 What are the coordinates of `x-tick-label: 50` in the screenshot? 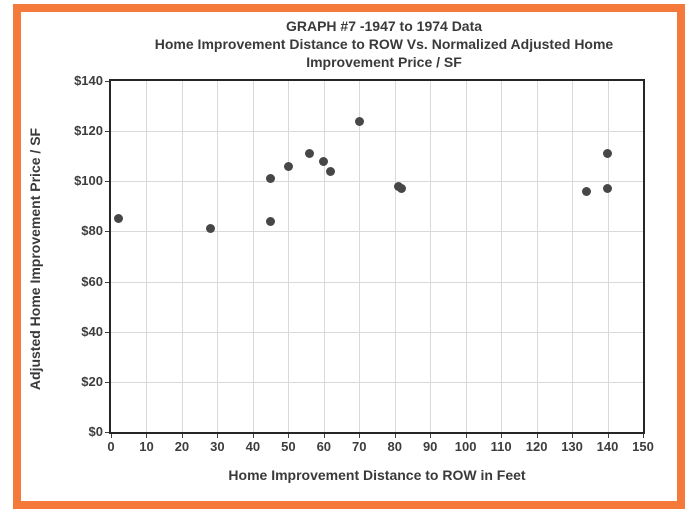 It's located at (288, 446).